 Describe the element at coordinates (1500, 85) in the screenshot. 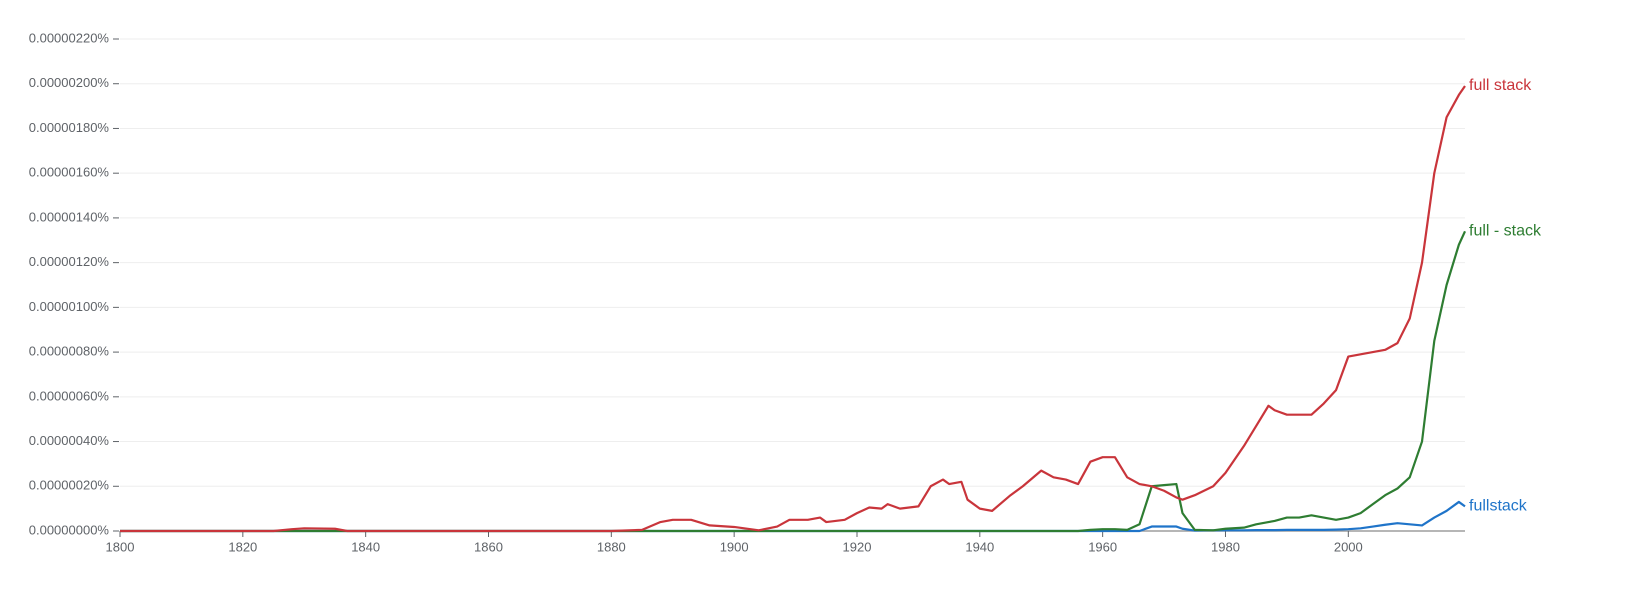

I see `series-label: full stack` at that location.